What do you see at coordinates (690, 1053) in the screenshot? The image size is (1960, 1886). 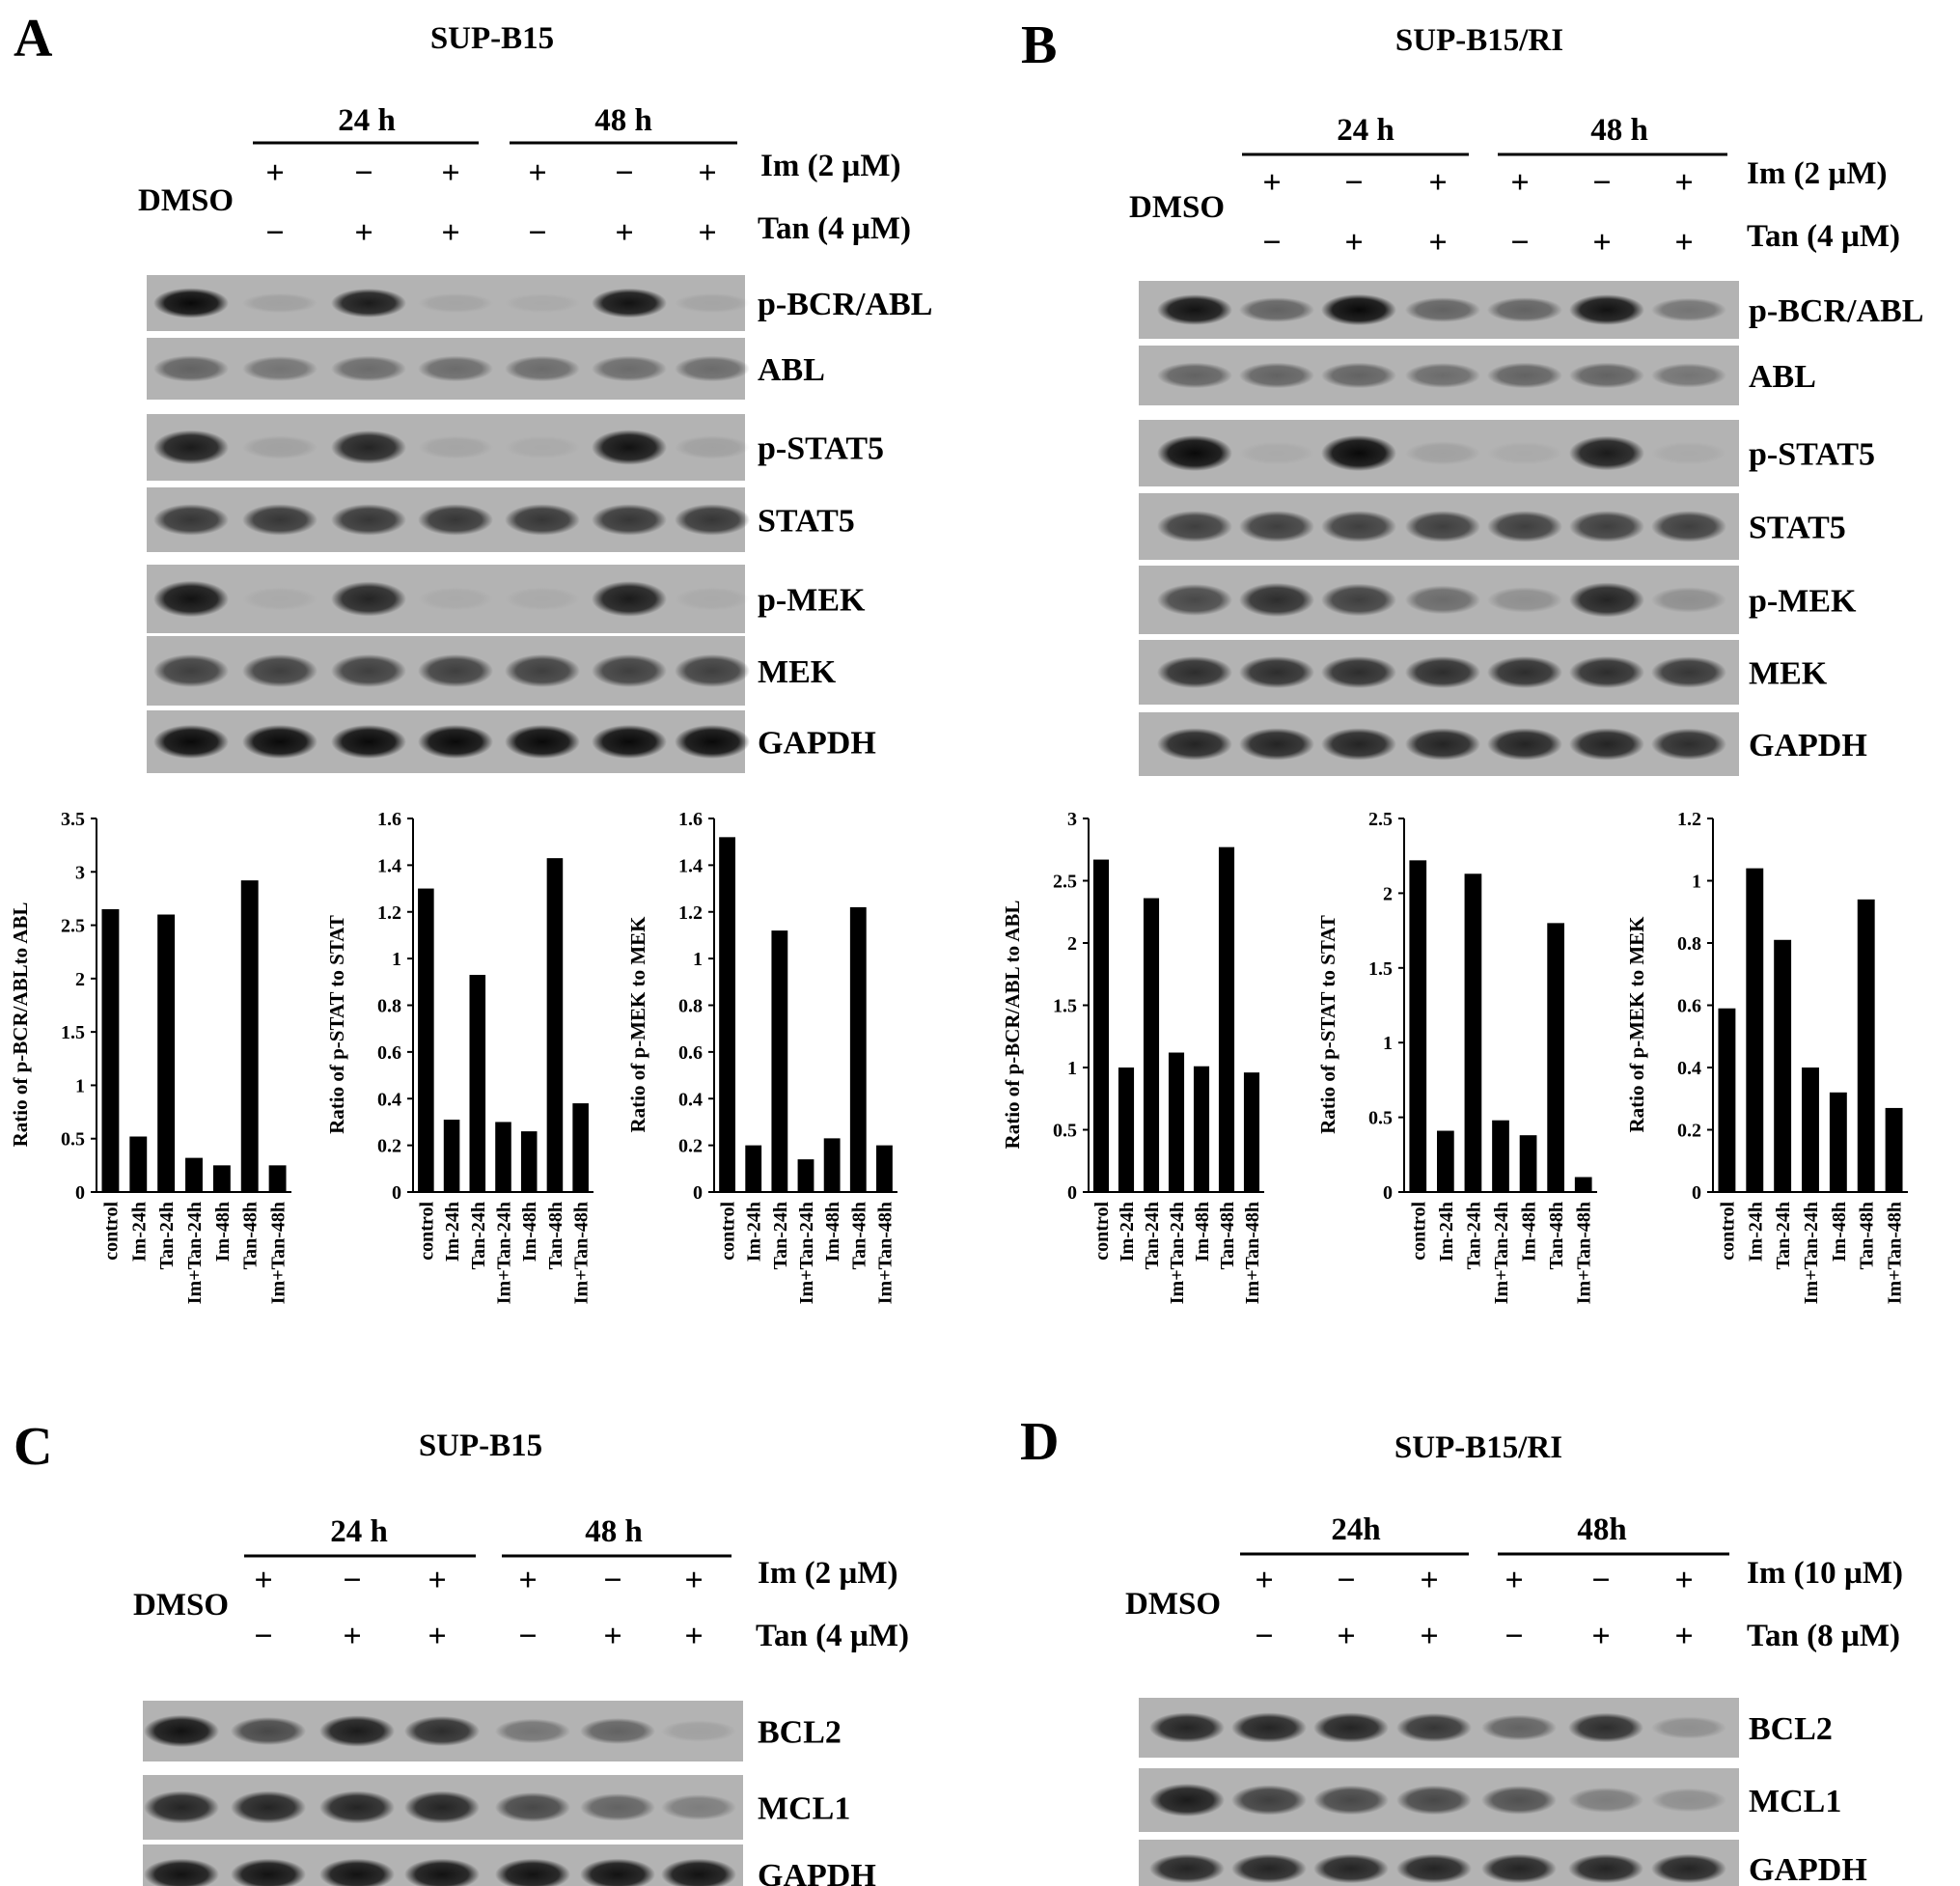 I see `y-tick-label: 0.6` at bounding box center [690, 1053].